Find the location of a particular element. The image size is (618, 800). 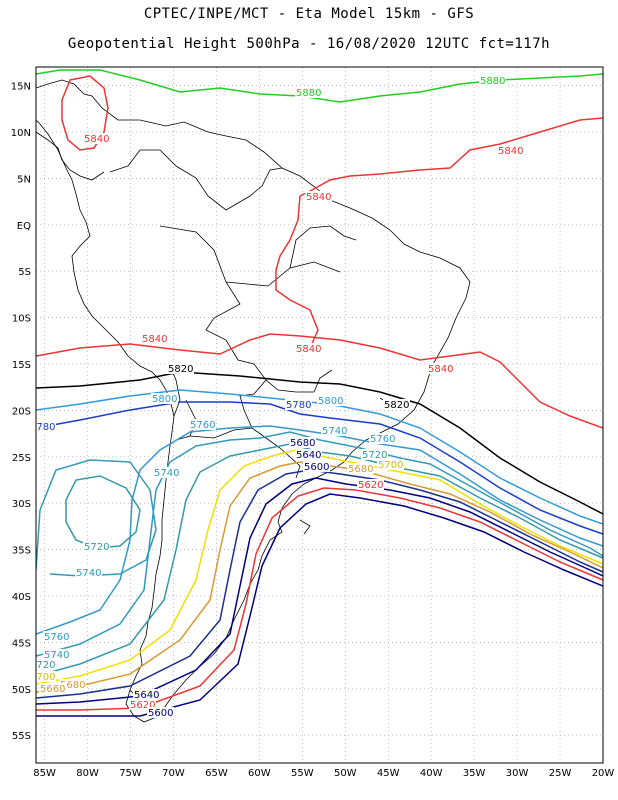

contour-label-5740: 5740 is located at coordinates (88, 573).